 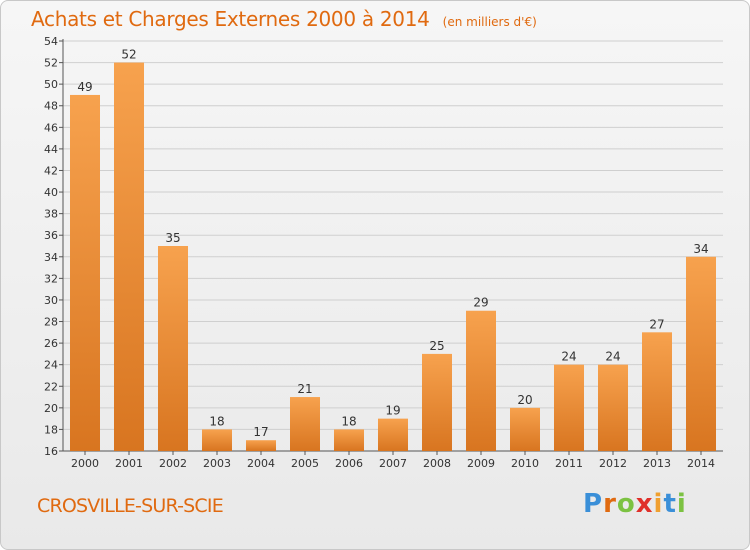 What do you see at coordinates (230, 19) in the screenshot?
I see `chart-title: Achats et Charges Externes 2000 à 2014` at bounding box center [230, 19].